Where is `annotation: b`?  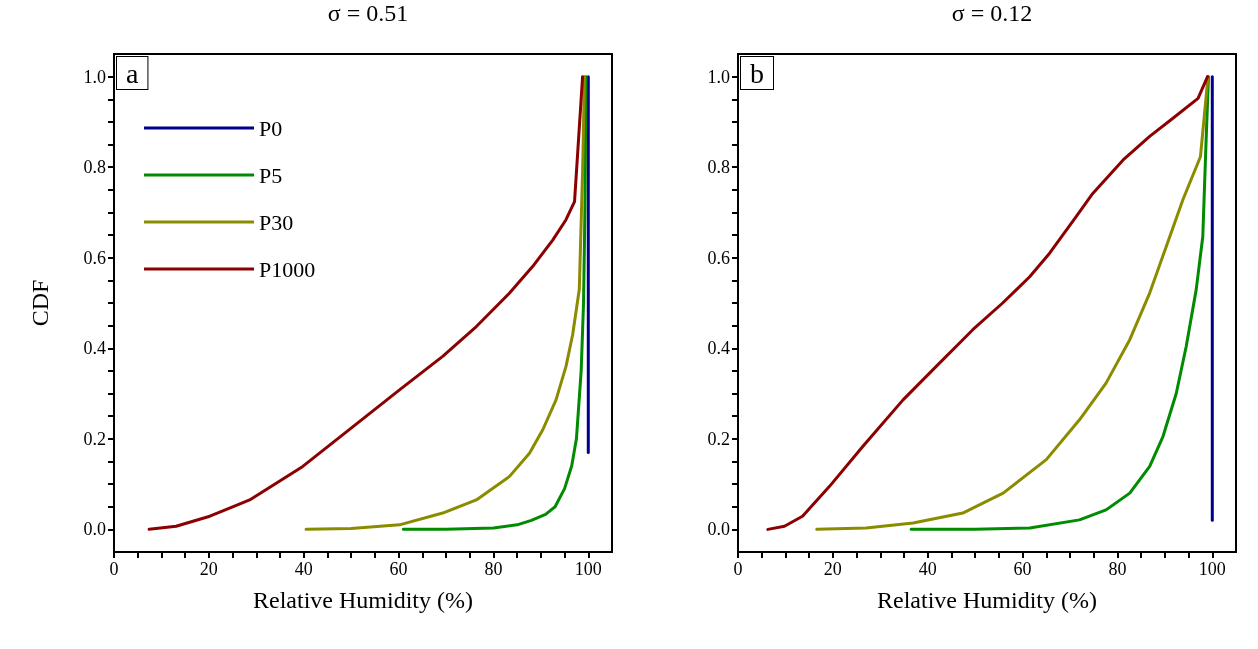
annotation: b is located at coordinates (757, 73).